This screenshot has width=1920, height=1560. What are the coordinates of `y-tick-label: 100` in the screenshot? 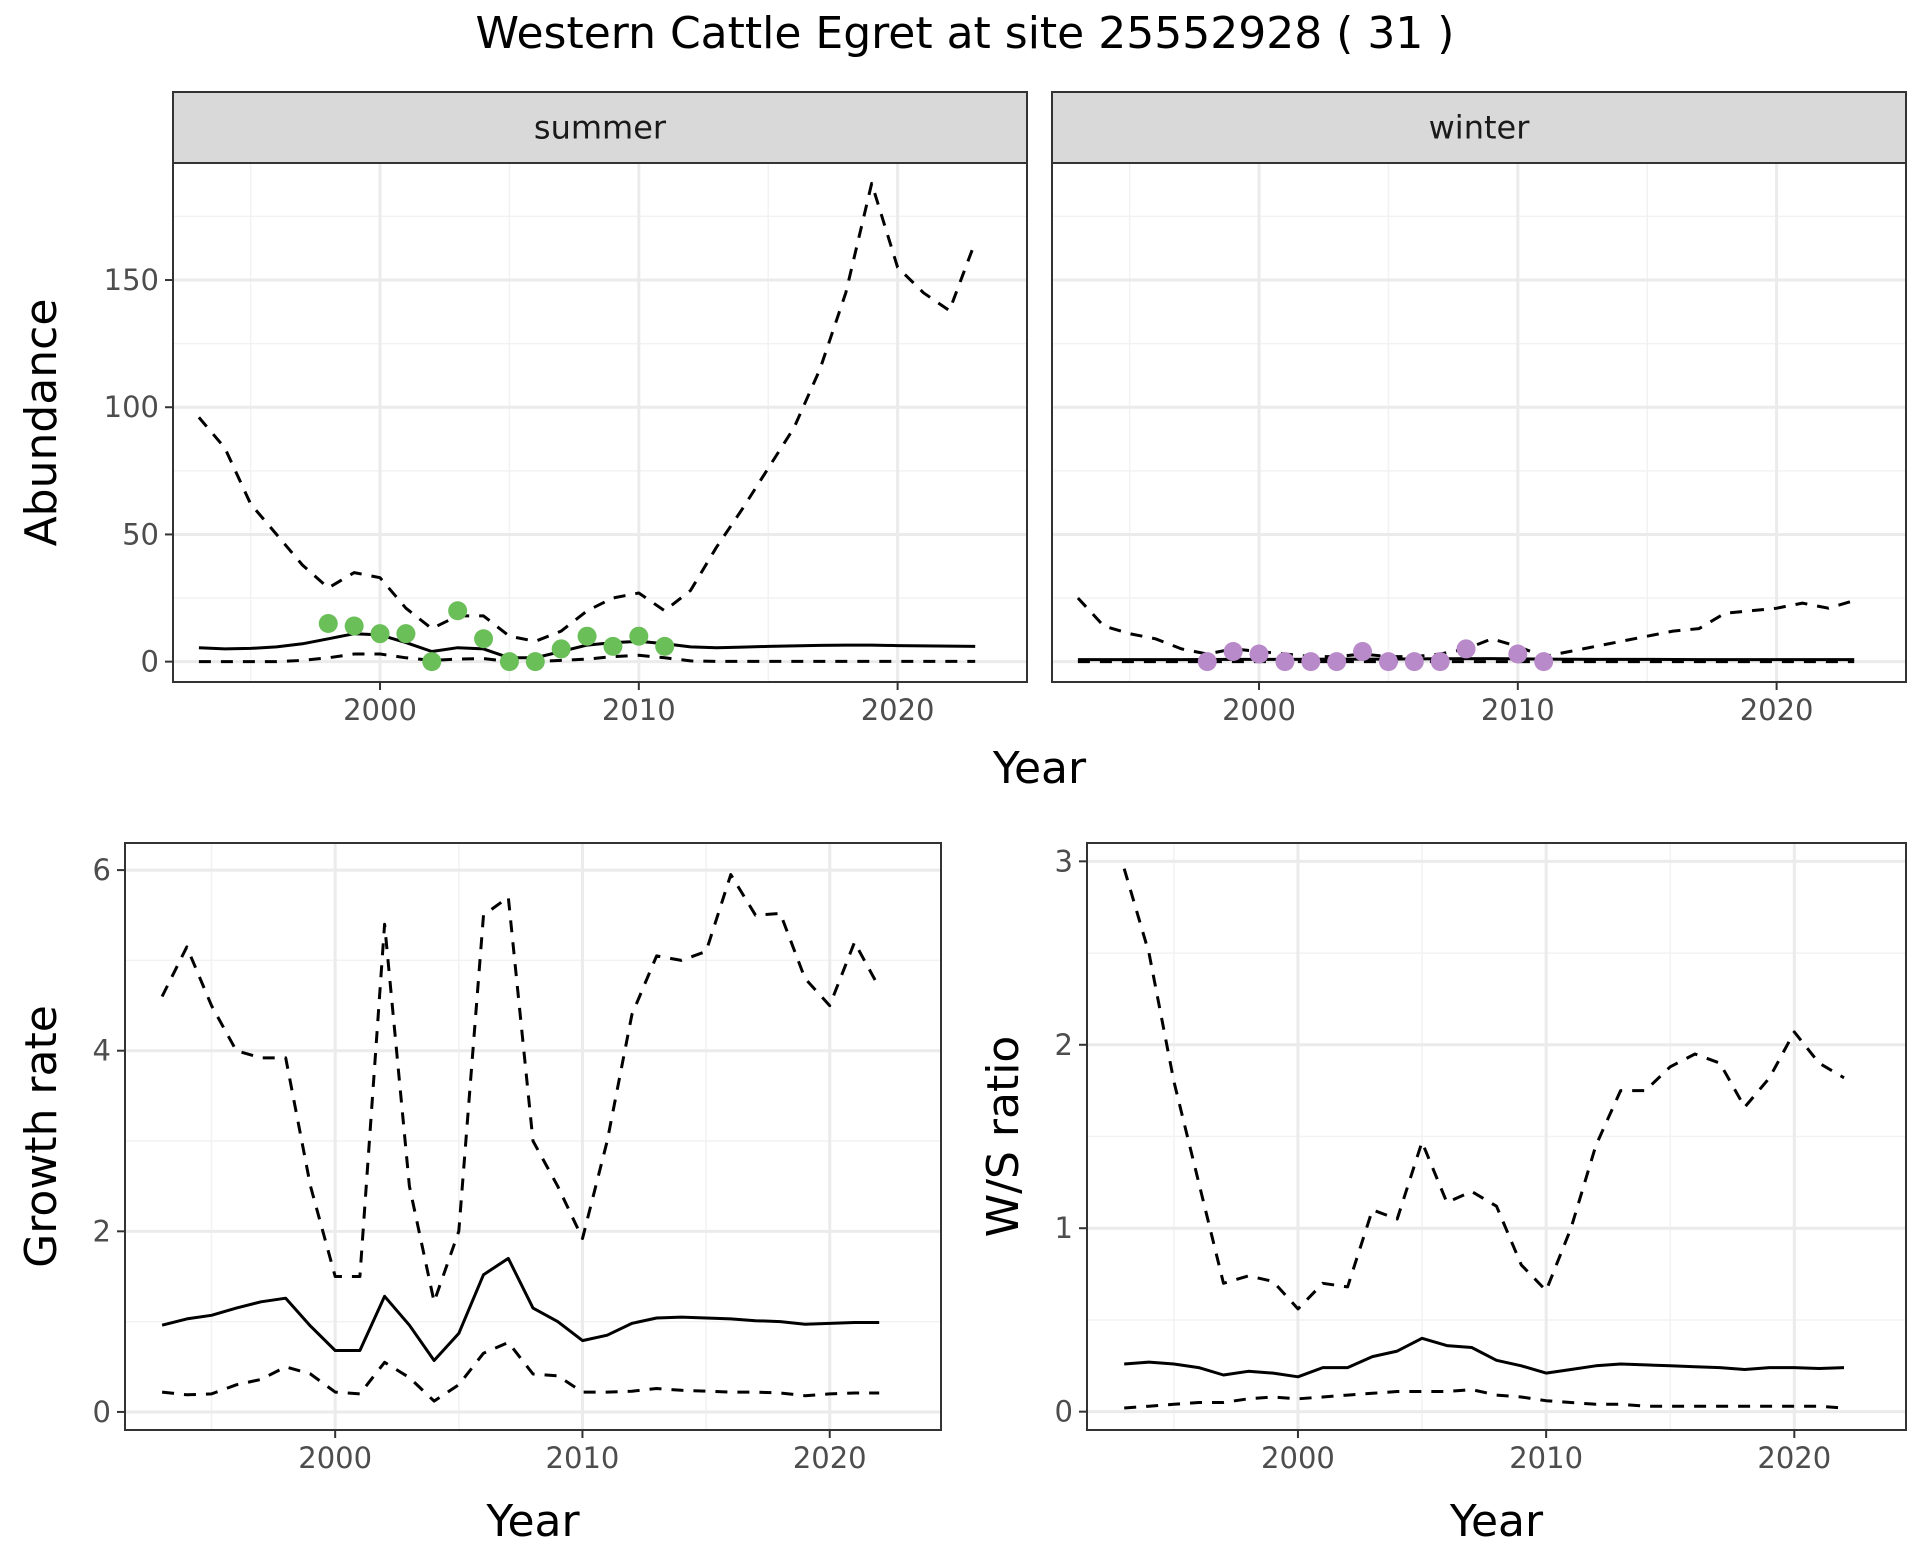 It's located at (131, 407).